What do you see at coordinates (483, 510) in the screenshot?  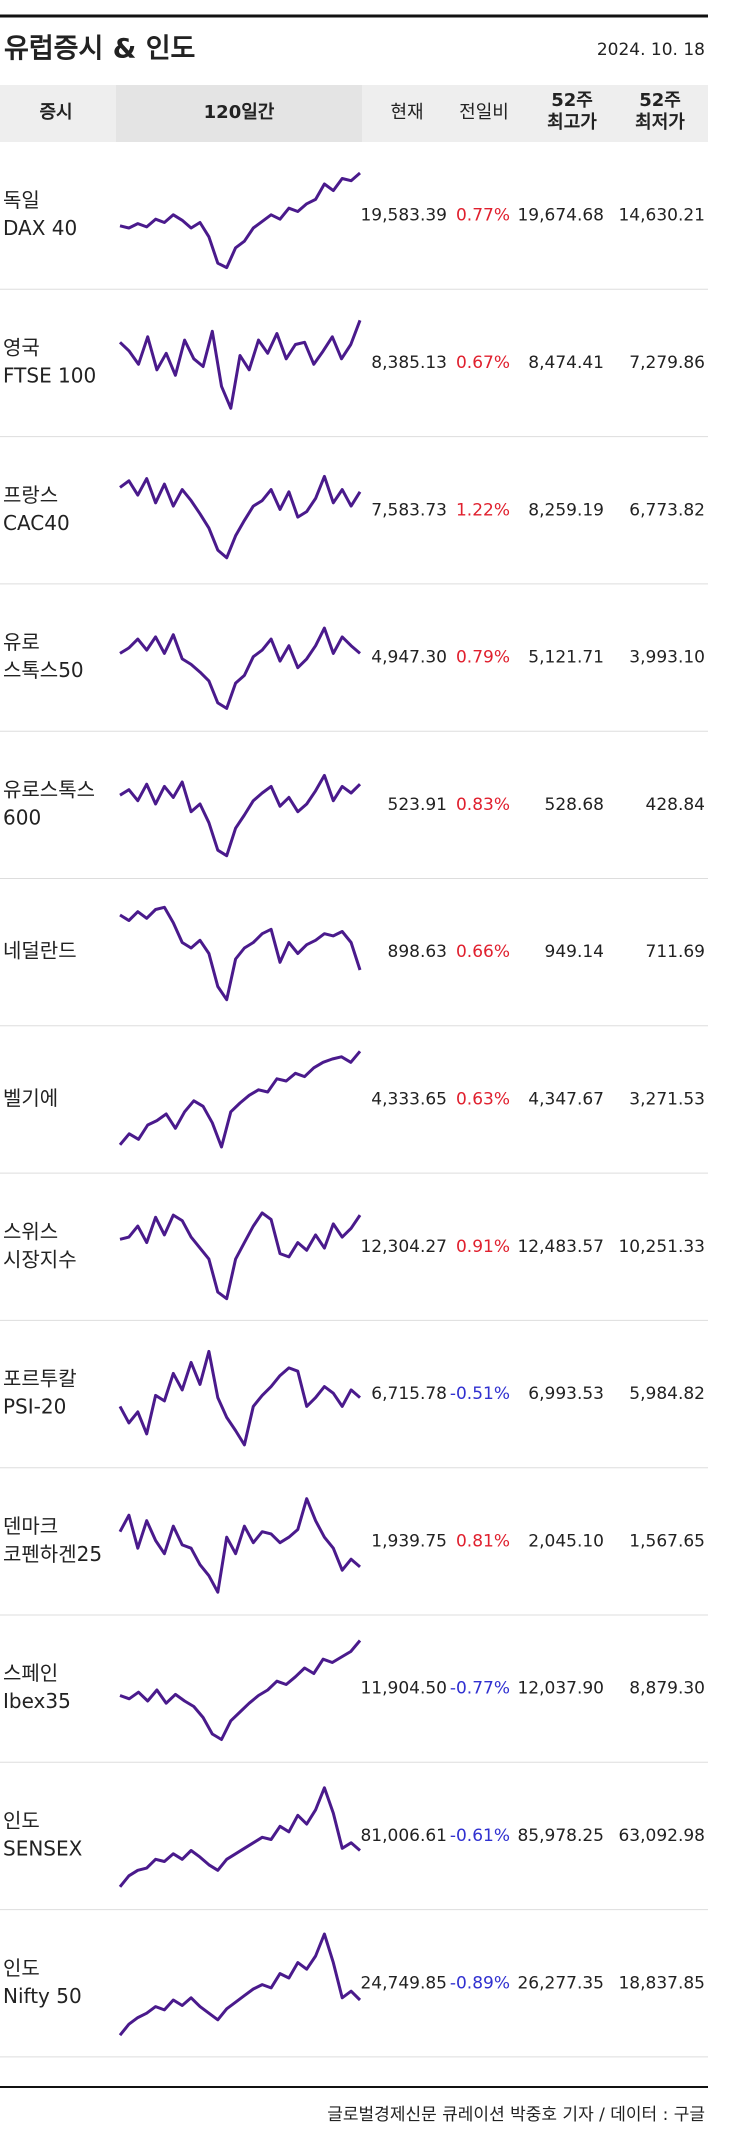 I see `change: 1.22%` at bounding box center [483, 510].